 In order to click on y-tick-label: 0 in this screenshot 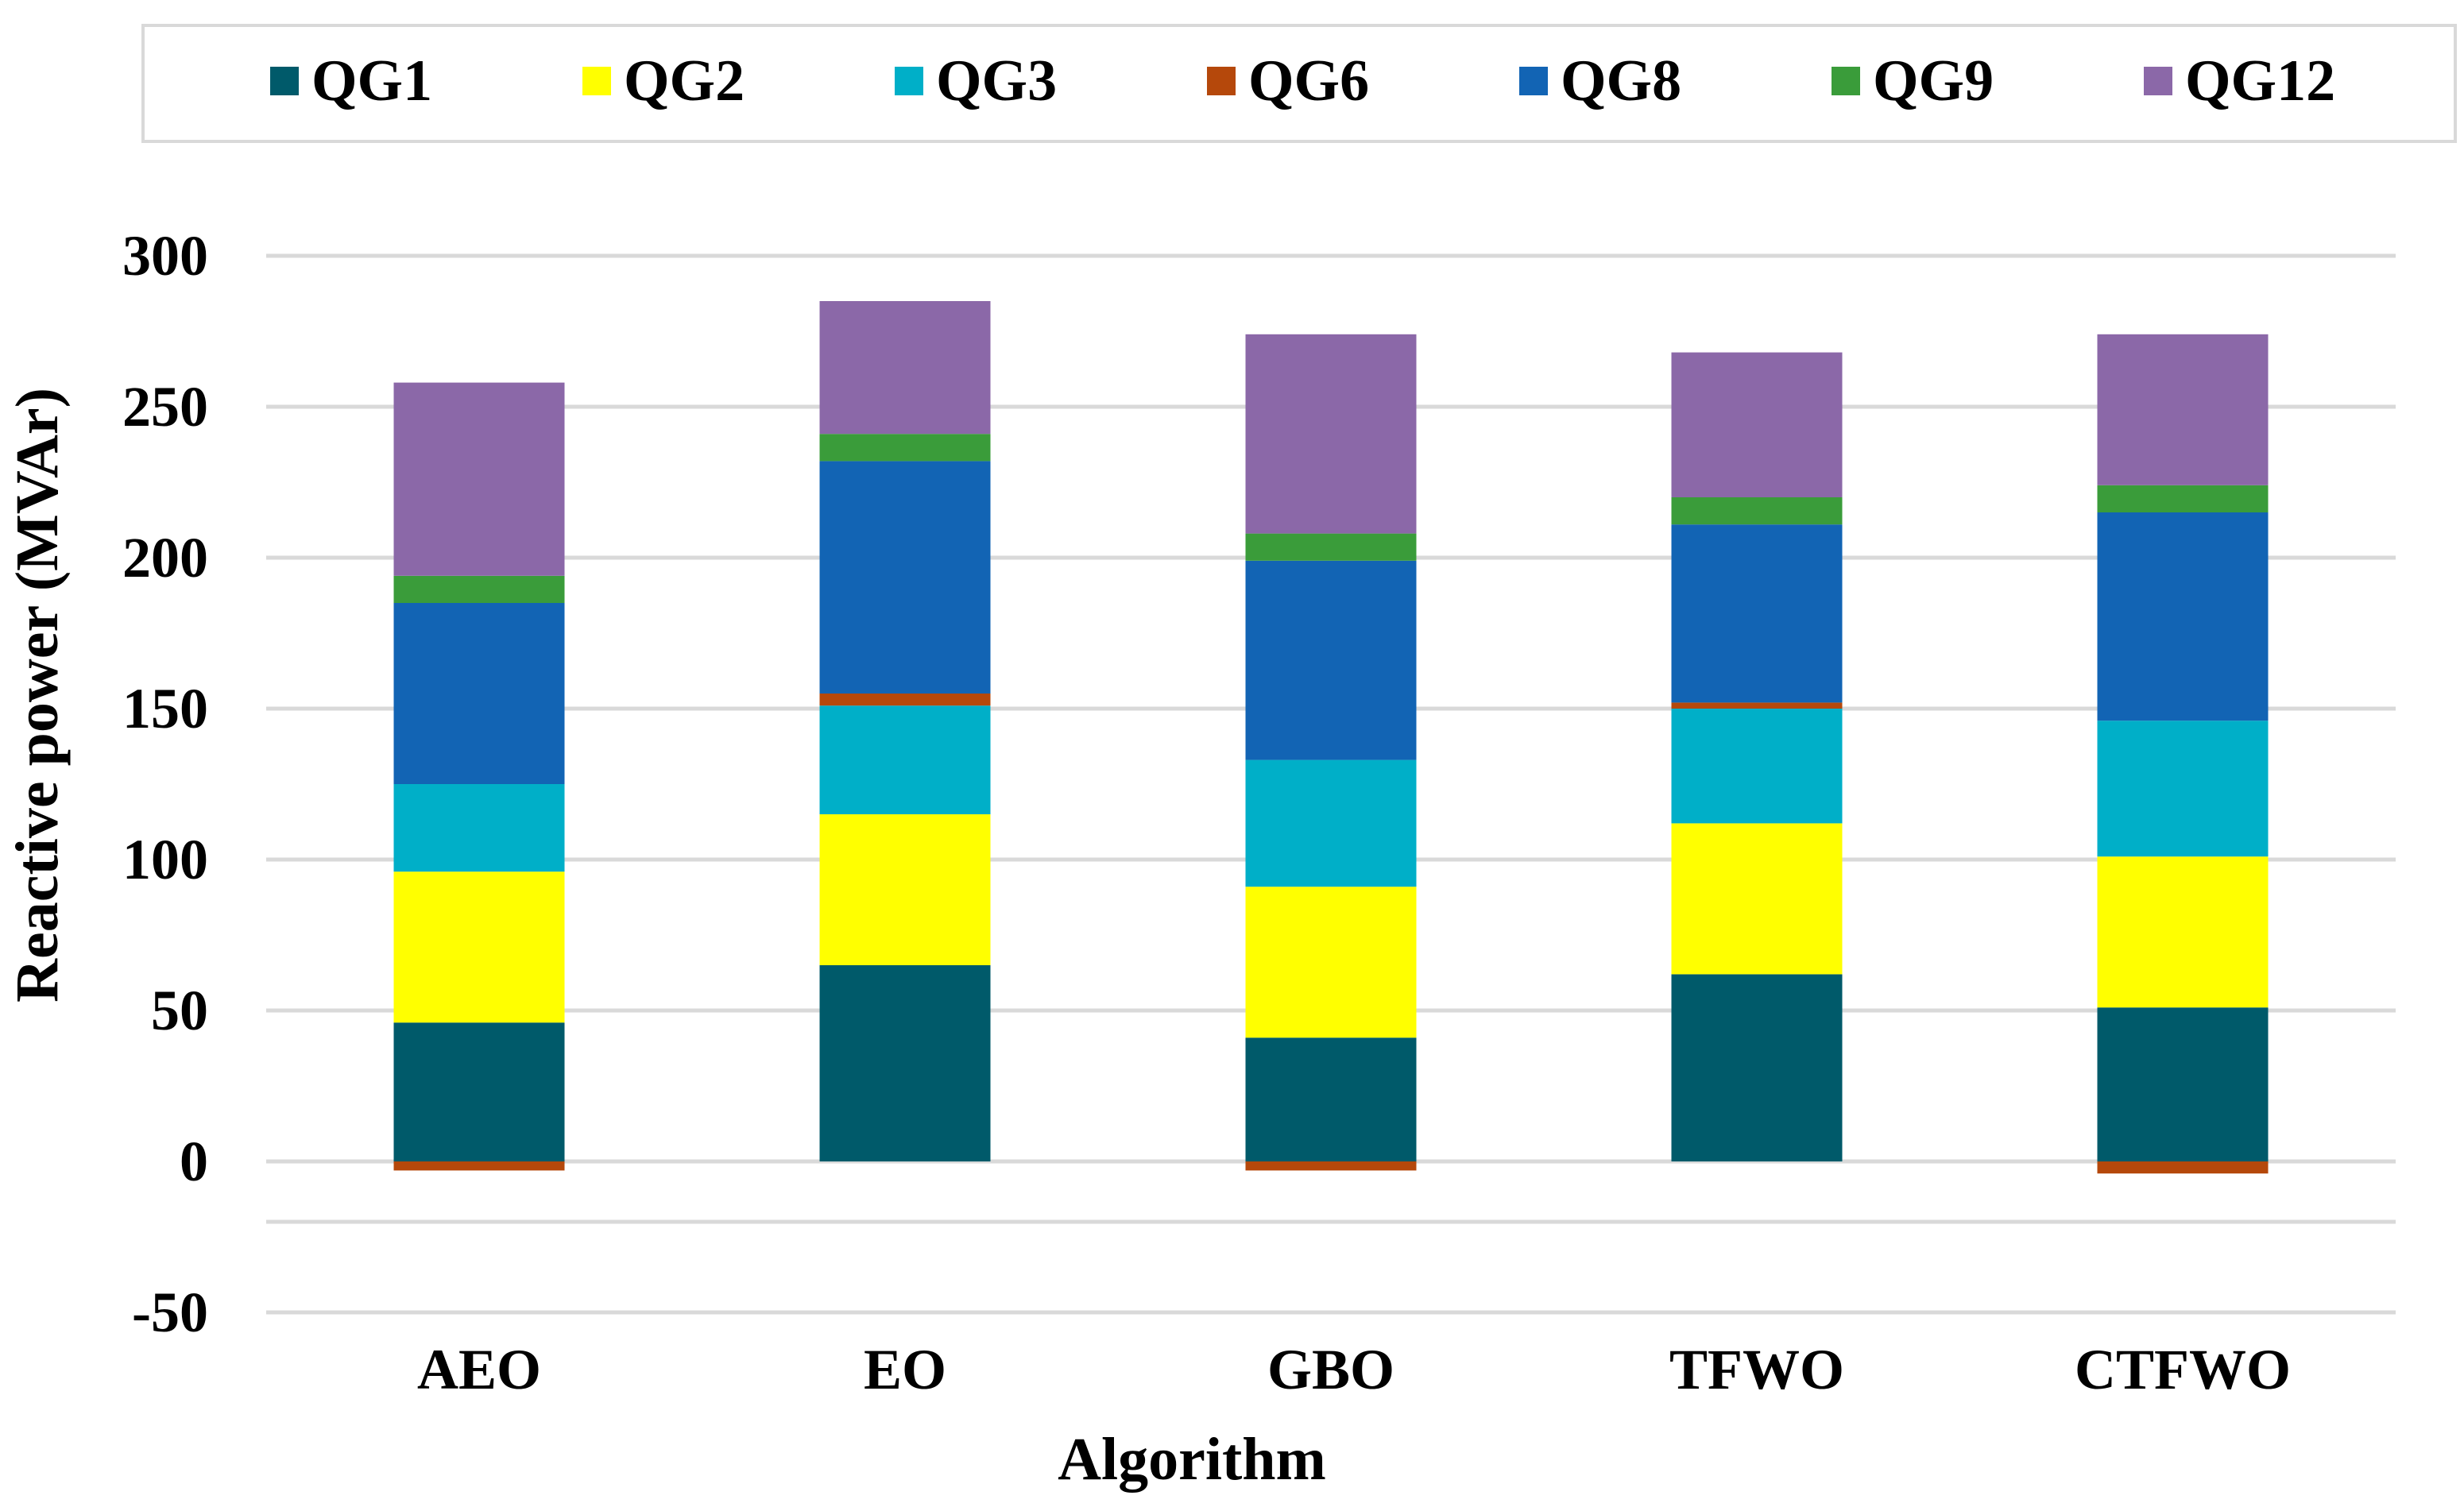, I will do `click(194, 1162)`.